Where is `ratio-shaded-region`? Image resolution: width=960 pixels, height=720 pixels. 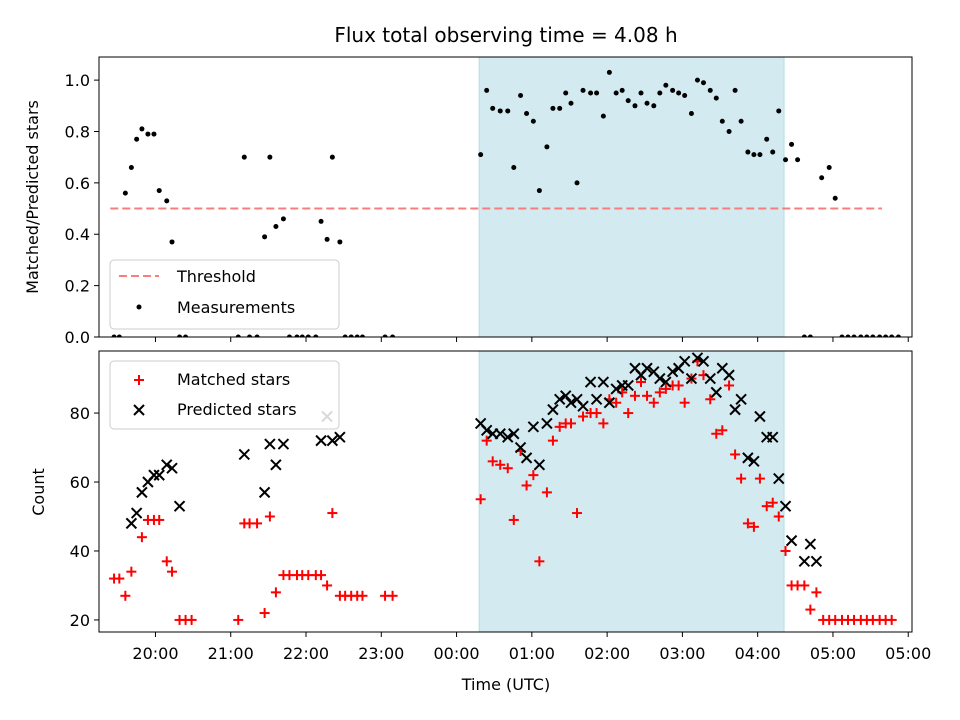
ratio-shaded-region is located at coordinates (632, 197).